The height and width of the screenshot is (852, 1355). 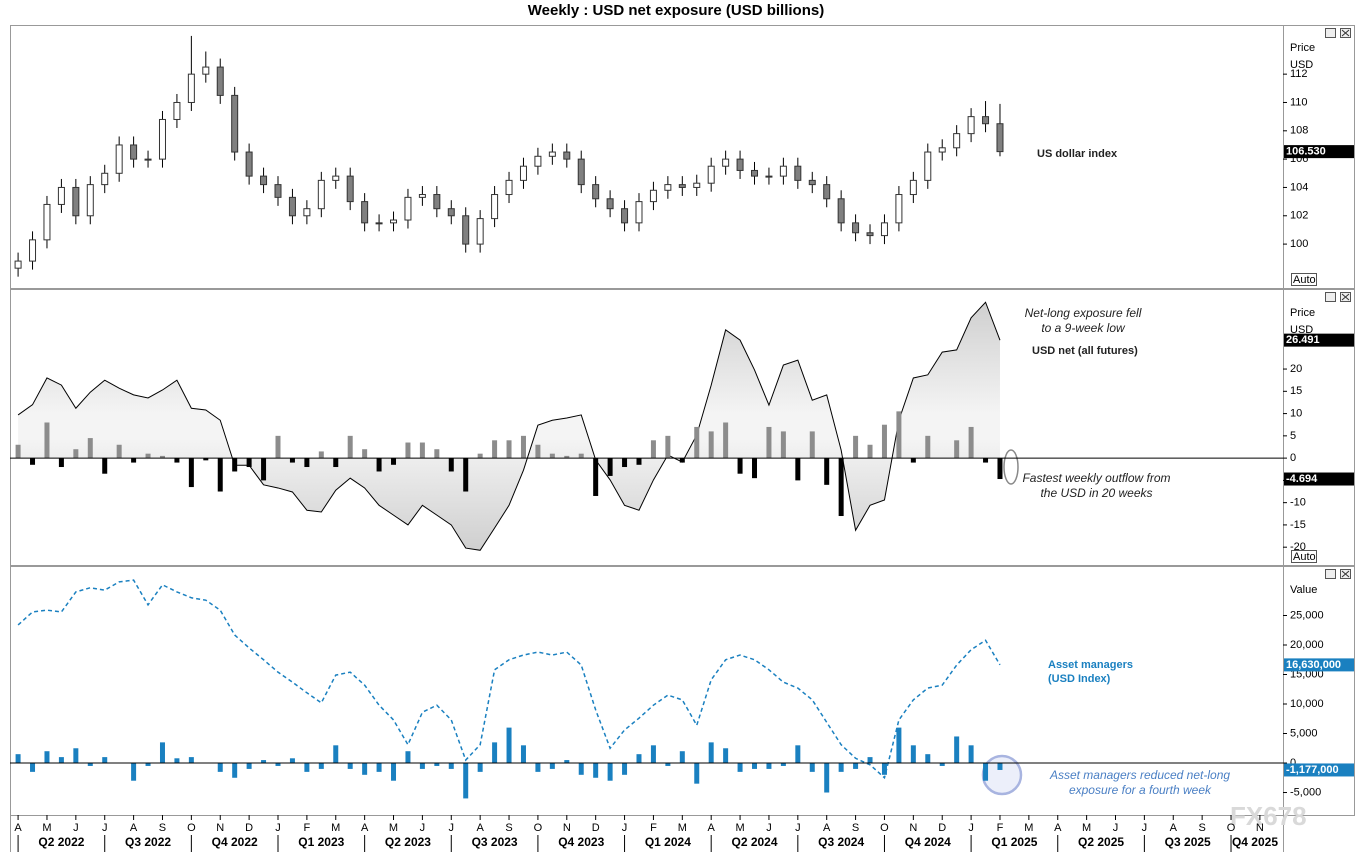 I want to click on chart-title: Weekly : USD net exposure (USD billions), so click(x=676, y=10).